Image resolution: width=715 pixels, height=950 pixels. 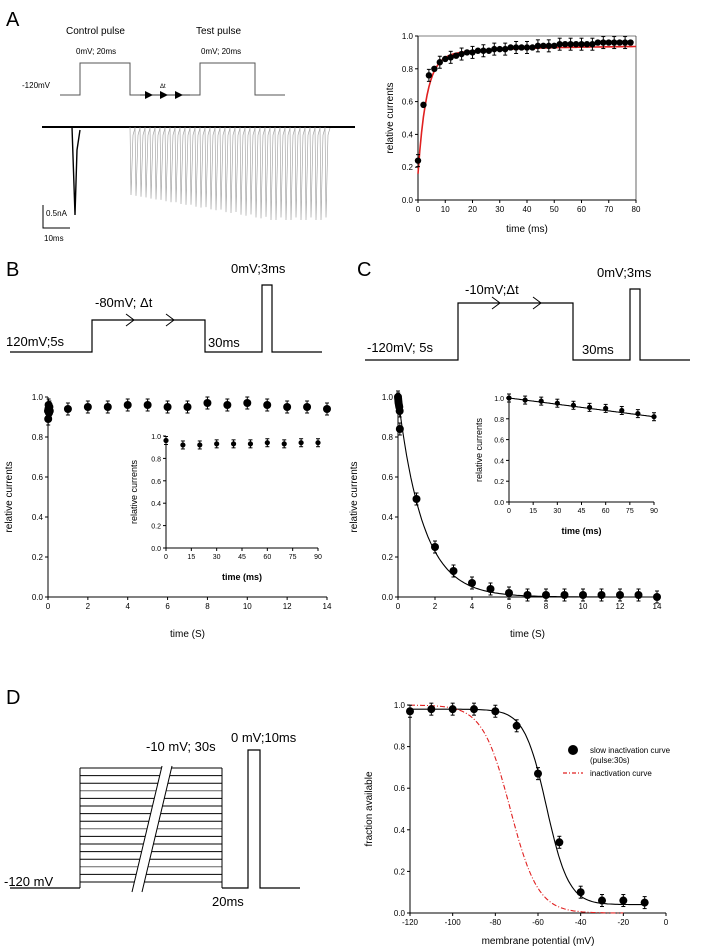 What do you see at coordinates (606, 511) in the screenshot?
I see `x-tick-label: 60` at bounding box center [606, 511].